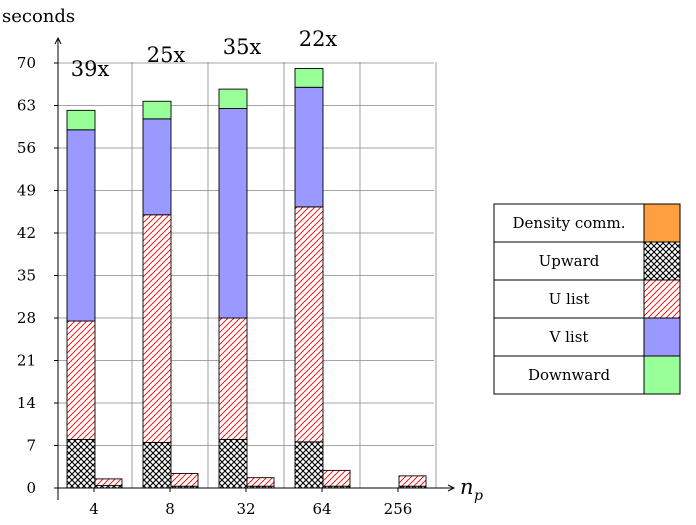 The height and width of the screenshot is (525, 696). I want to click on bar-256-right-u-list, so click(412, 481).